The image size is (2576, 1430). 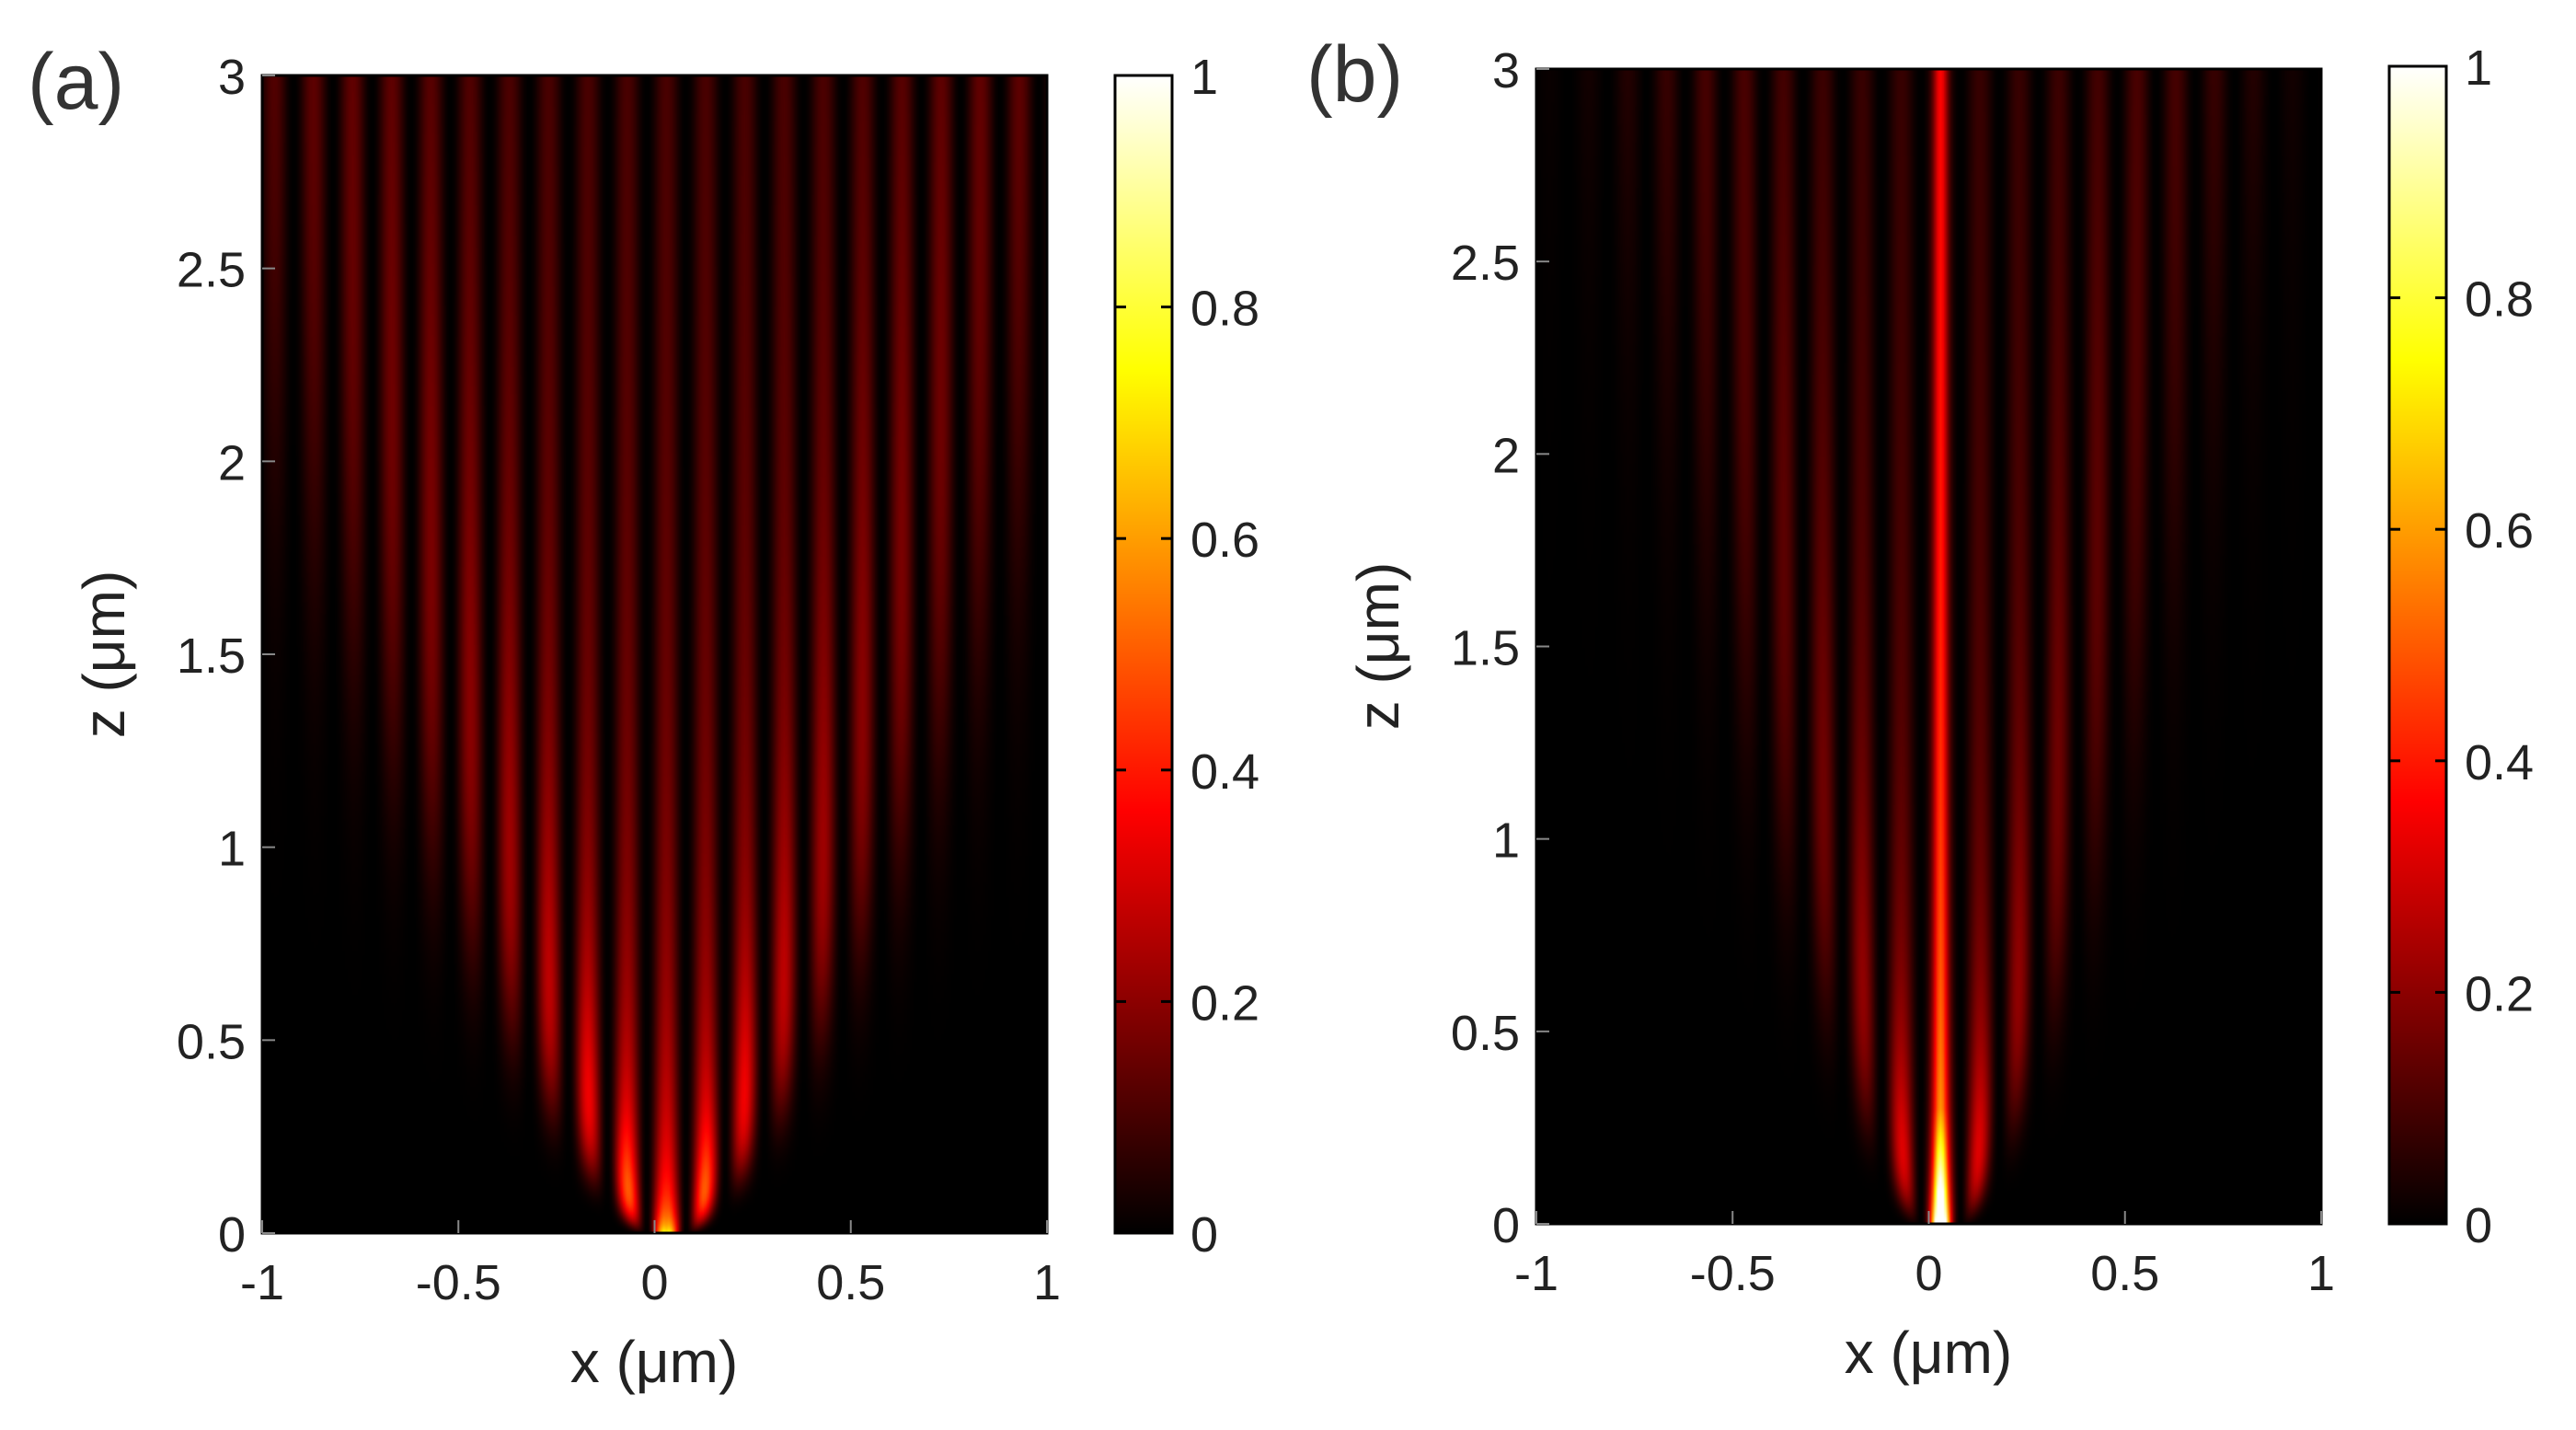 What do you see at coordinates (1354, 74) in the screenshot?
I see `panel-label-b: (b)` at bounding box center [1354, 74].